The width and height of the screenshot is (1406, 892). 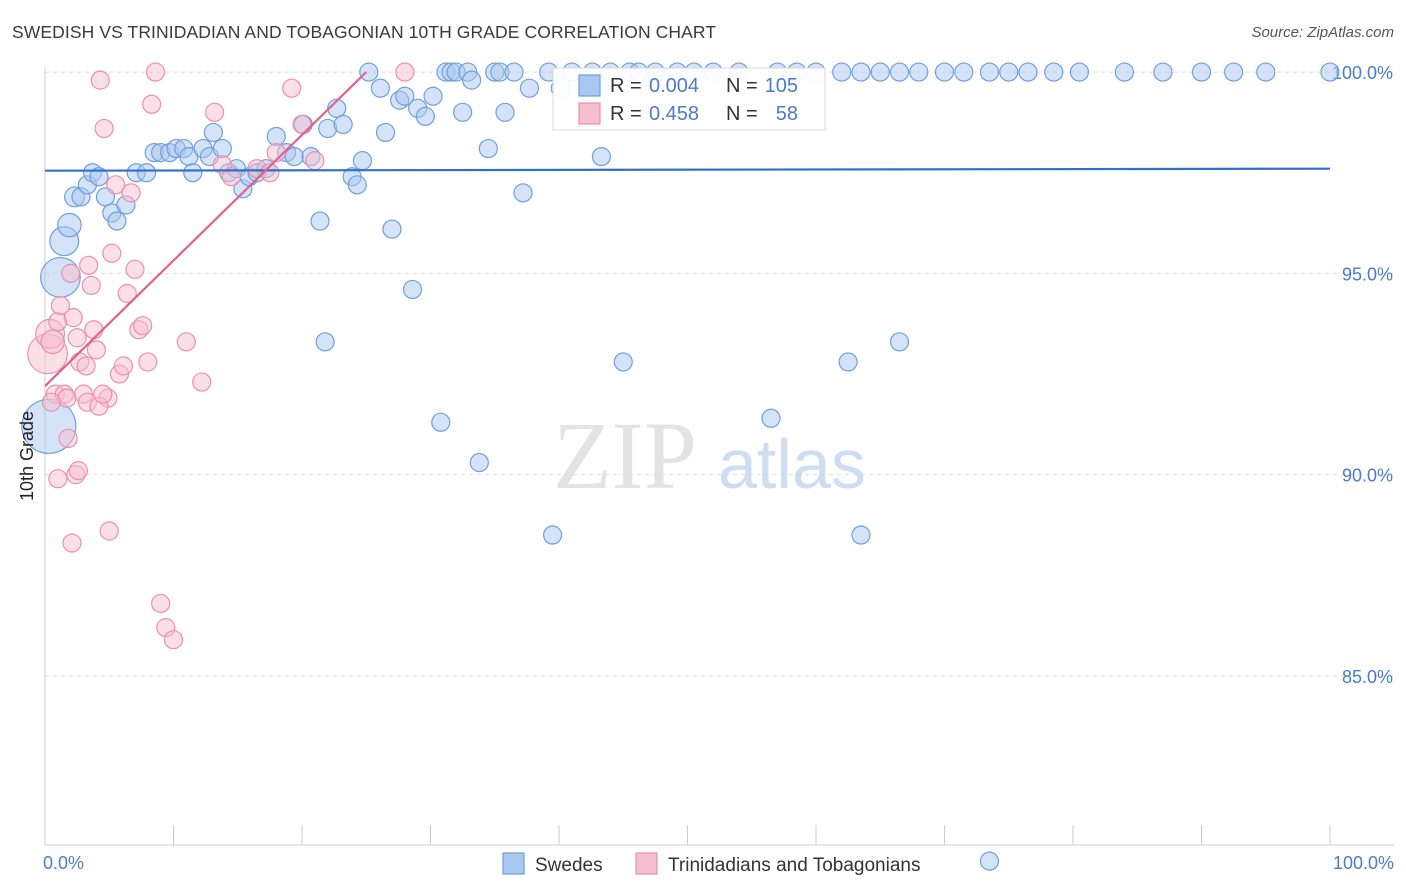 What do you see at coordinates (674, 114) in the screenshot?
I see `r-value: 0.458` at bounding box center [674, 114].